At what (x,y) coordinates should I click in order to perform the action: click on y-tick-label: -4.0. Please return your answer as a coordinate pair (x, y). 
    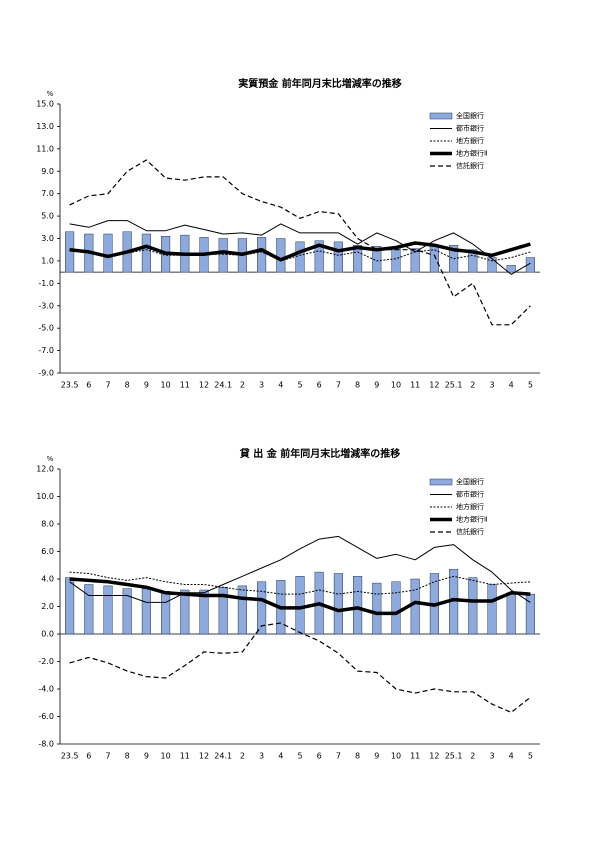
    Looking at the image, I should click on (46, 689).